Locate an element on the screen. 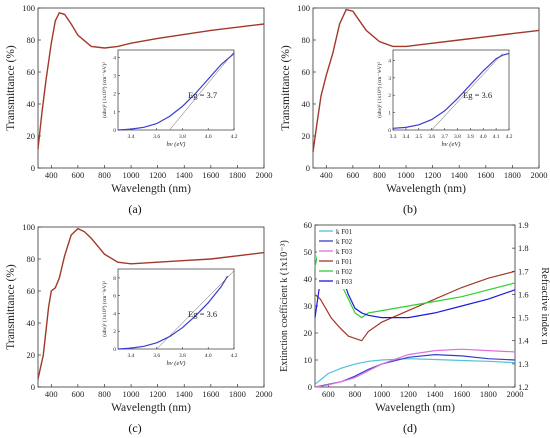 The height and width of the screenshot is (438, 550). x-tick-label: 1600 is located at coordinates (210, 175).